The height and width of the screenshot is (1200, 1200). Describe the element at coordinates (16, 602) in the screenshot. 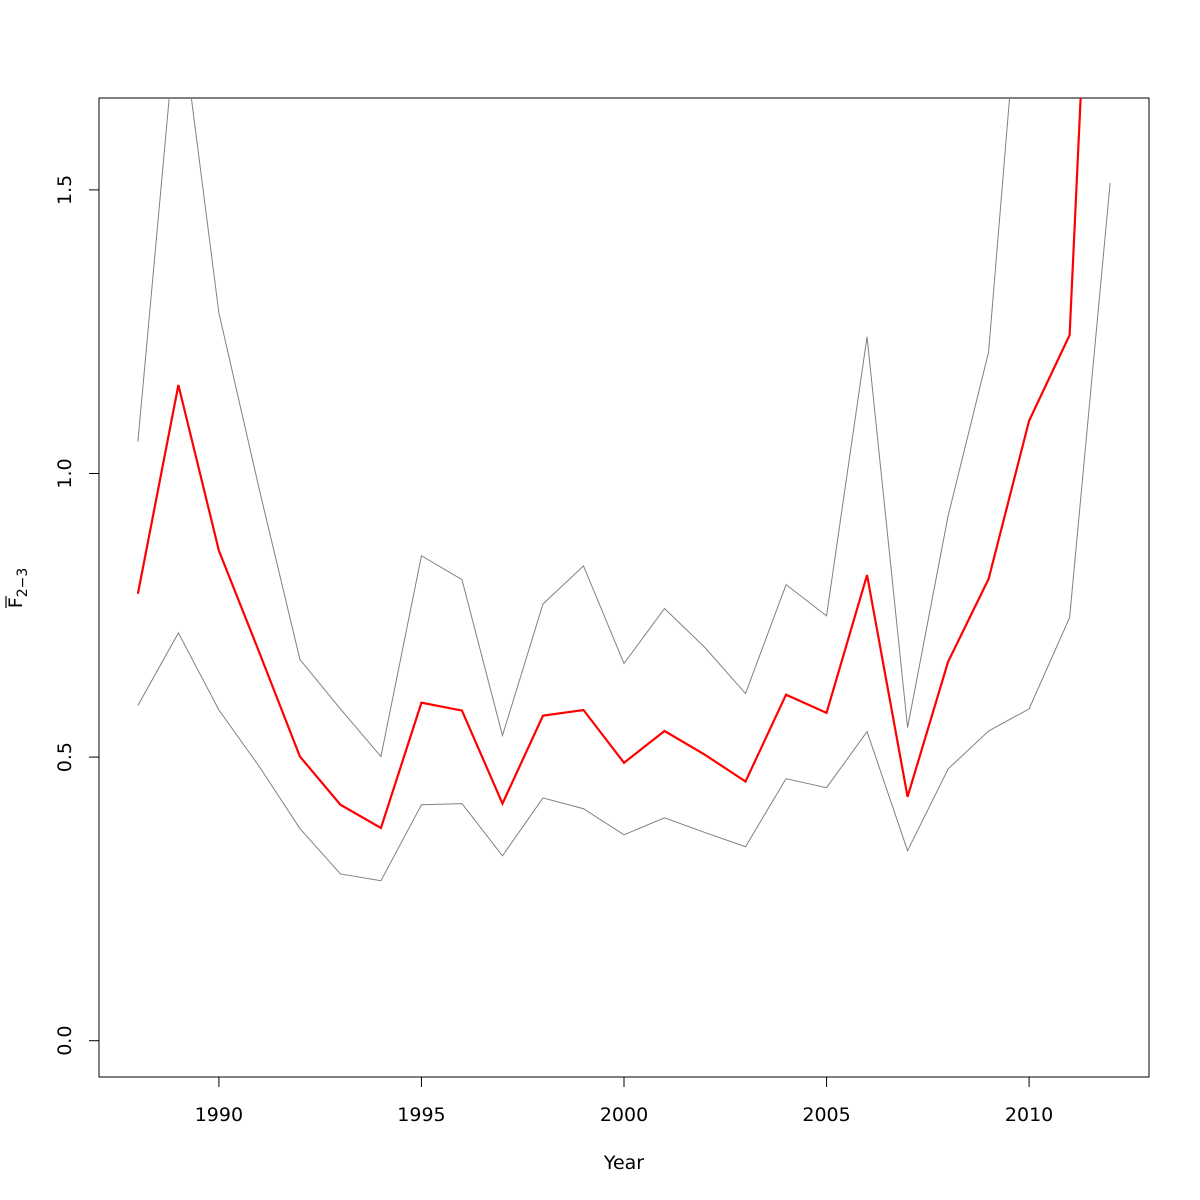

I see `y-label-base: F` at that location.